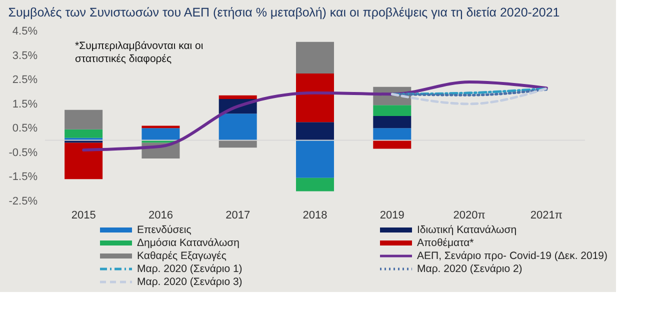  What do you see at coordinates (23, 202) in the screenshot?
I see `y-tick-label: -2.5%` at bounding box center [23, 202].